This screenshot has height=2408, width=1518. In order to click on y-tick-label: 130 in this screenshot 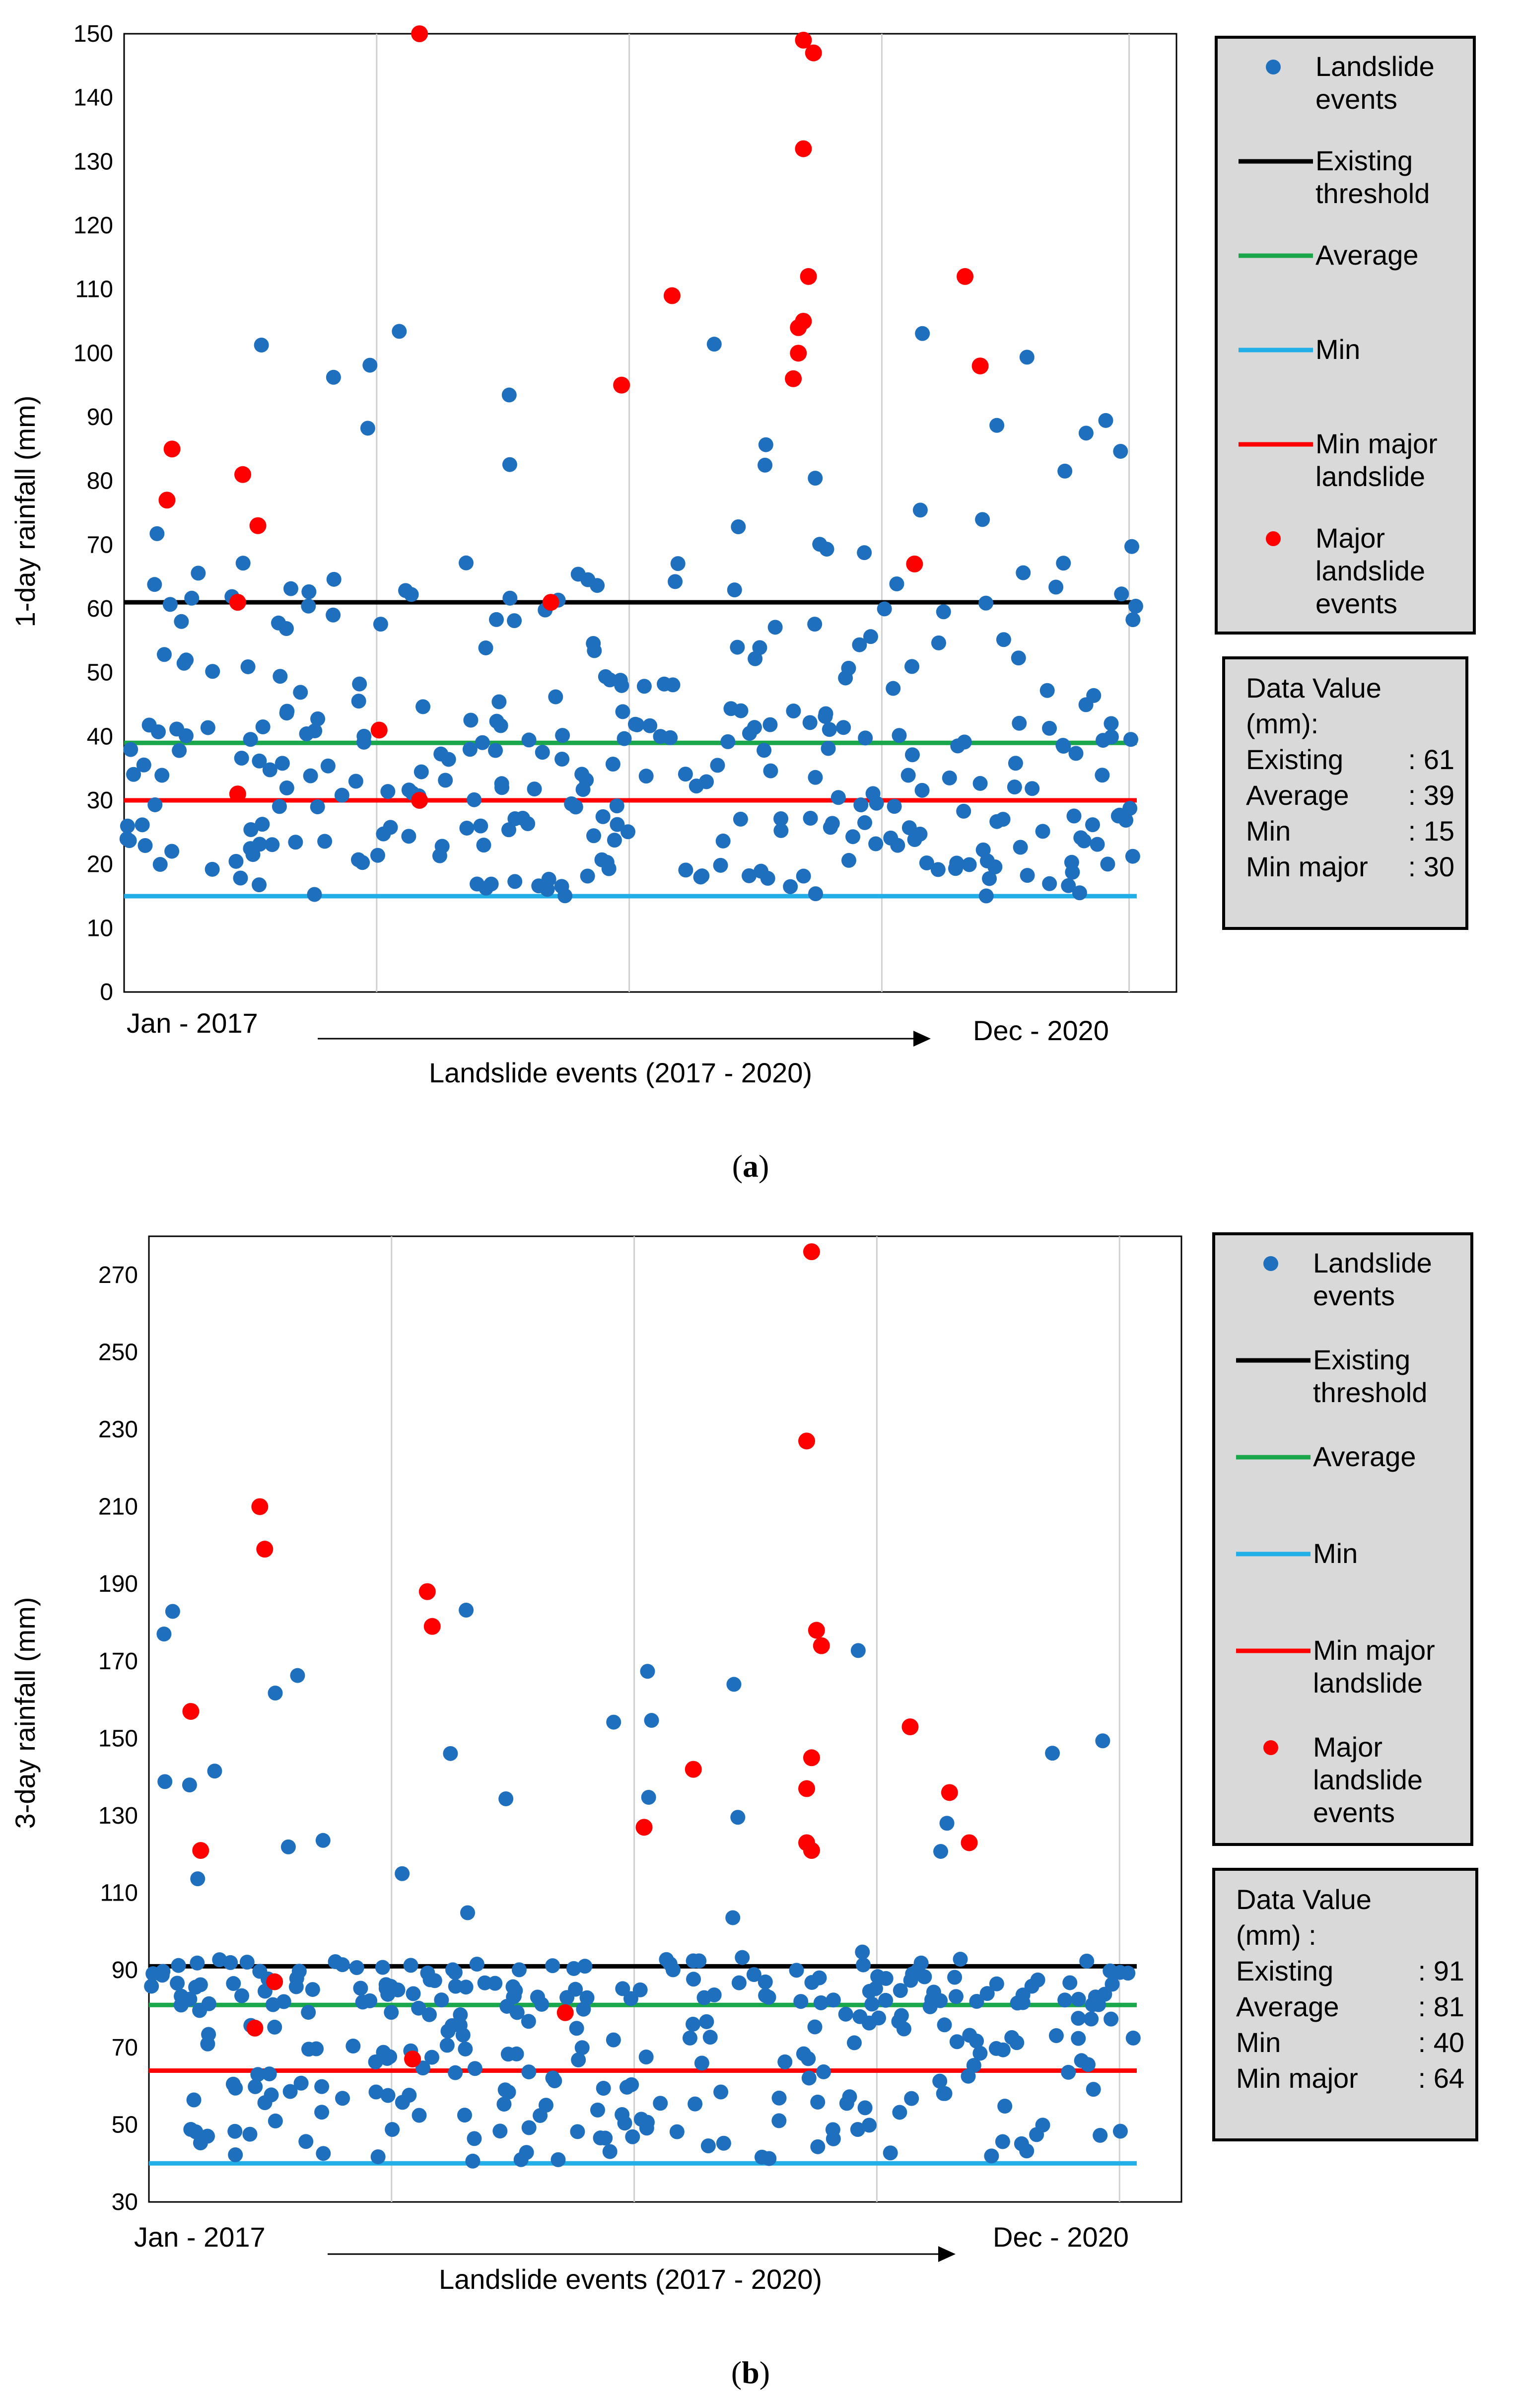, I will do `click(118, 1816)`.